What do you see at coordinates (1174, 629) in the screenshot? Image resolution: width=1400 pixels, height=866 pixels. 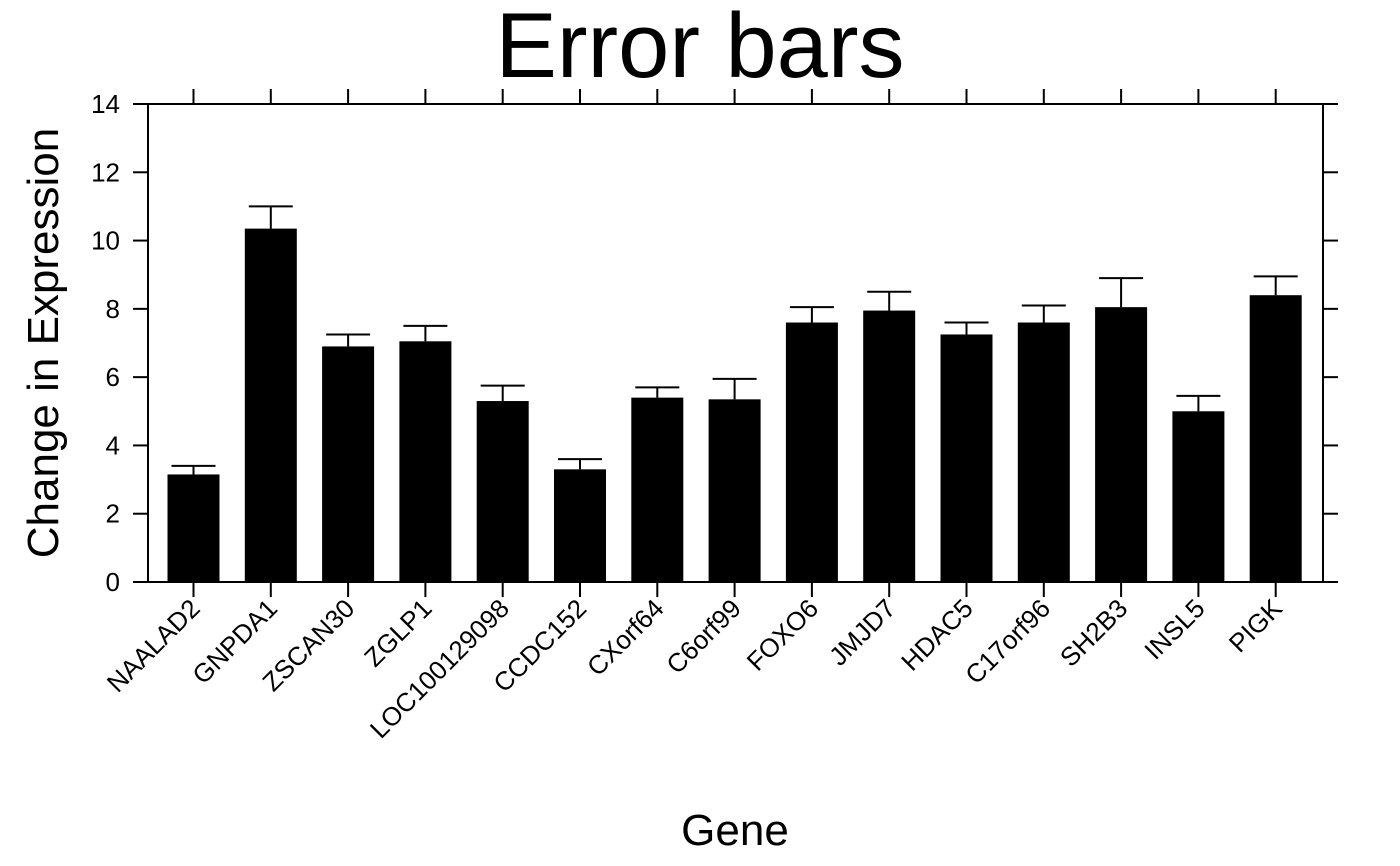 I see `x-tick-label: INSL5` at bounding box center [1174, 629].